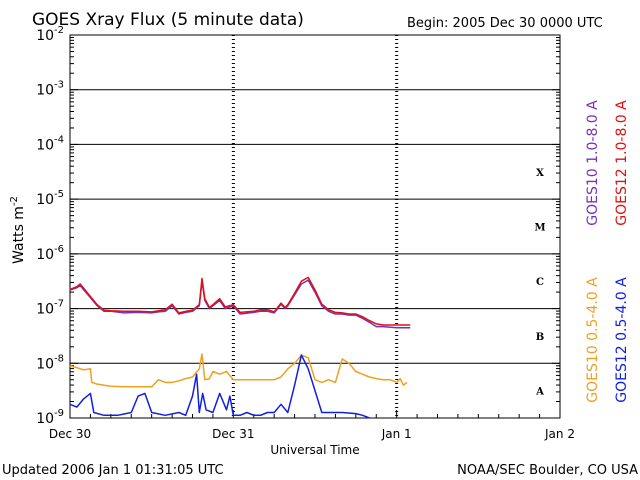 The image size is (640, 480). I want to click on y-tick-label: 10⁻⁵, so click(50, 198).